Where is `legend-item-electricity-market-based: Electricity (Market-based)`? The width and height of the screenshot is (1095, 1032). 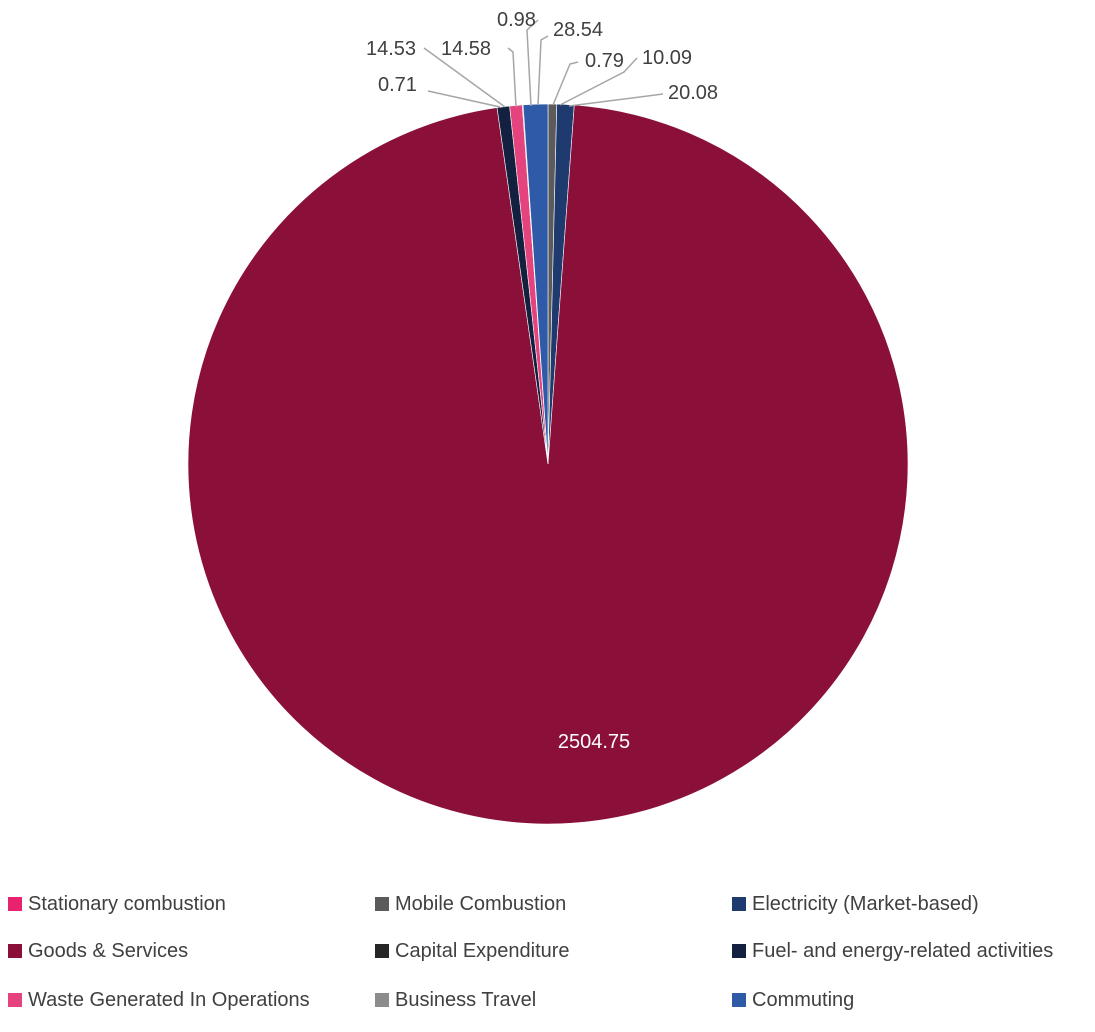
legend-item-electricity-market-based: Electricity (Market-based) is located at coordinates (855, 904).